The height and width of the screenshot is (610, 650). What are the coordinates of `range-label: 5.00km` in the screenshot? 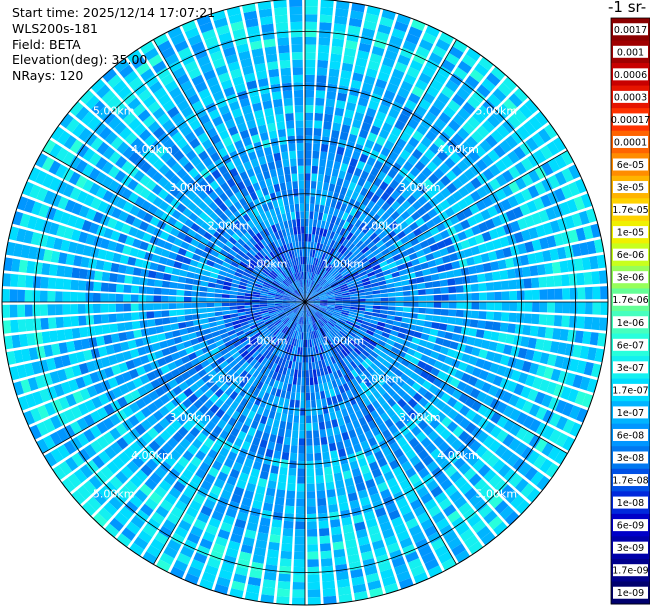 It's located at (497, 111).